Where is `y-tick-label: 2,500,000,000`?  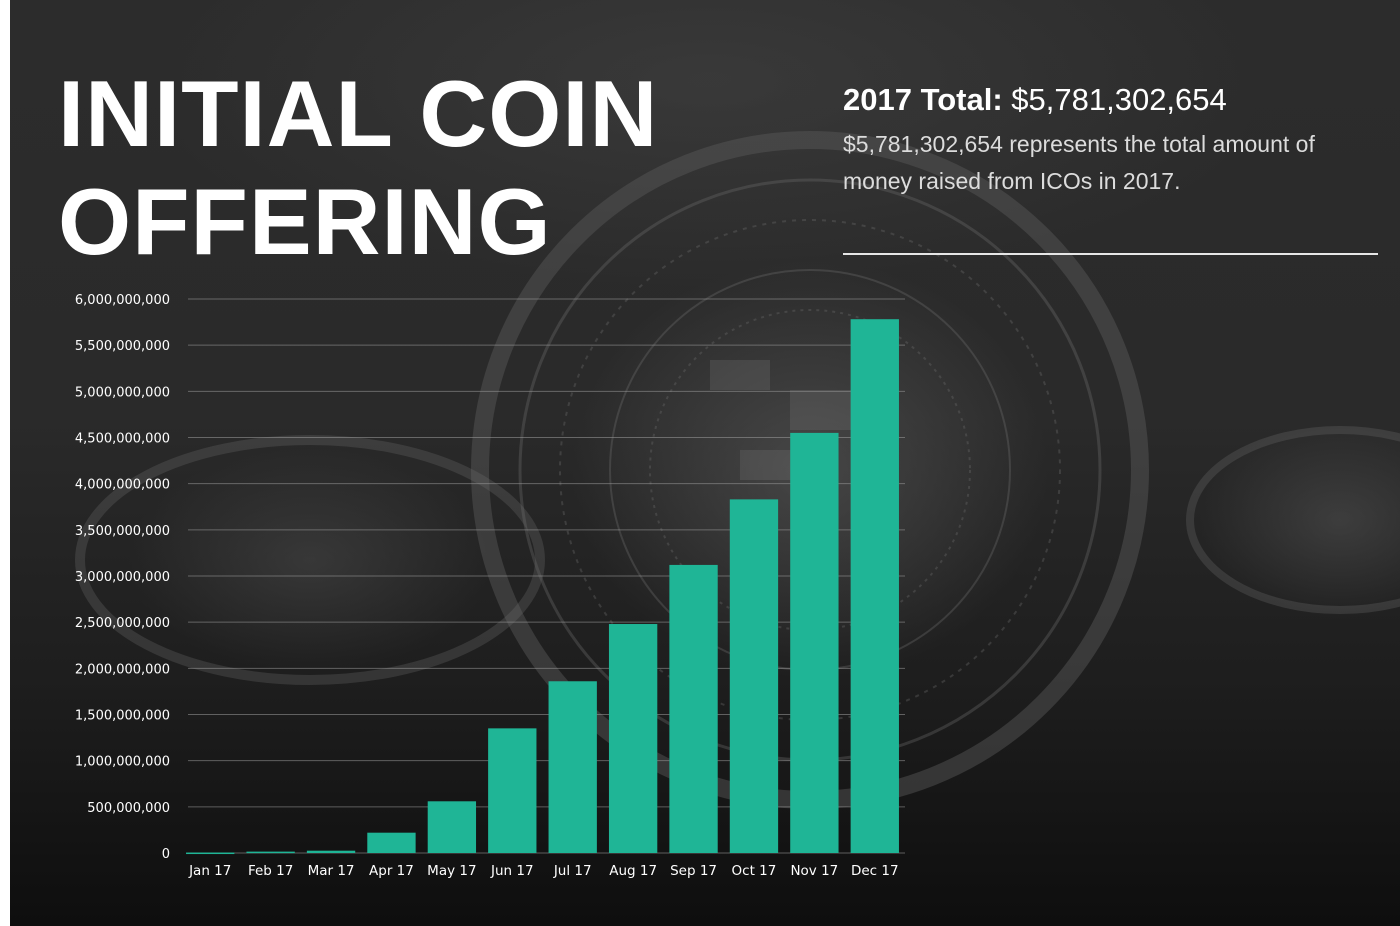
y-tick-label: 2,500,000,000 is located at coordinates (122, 623).